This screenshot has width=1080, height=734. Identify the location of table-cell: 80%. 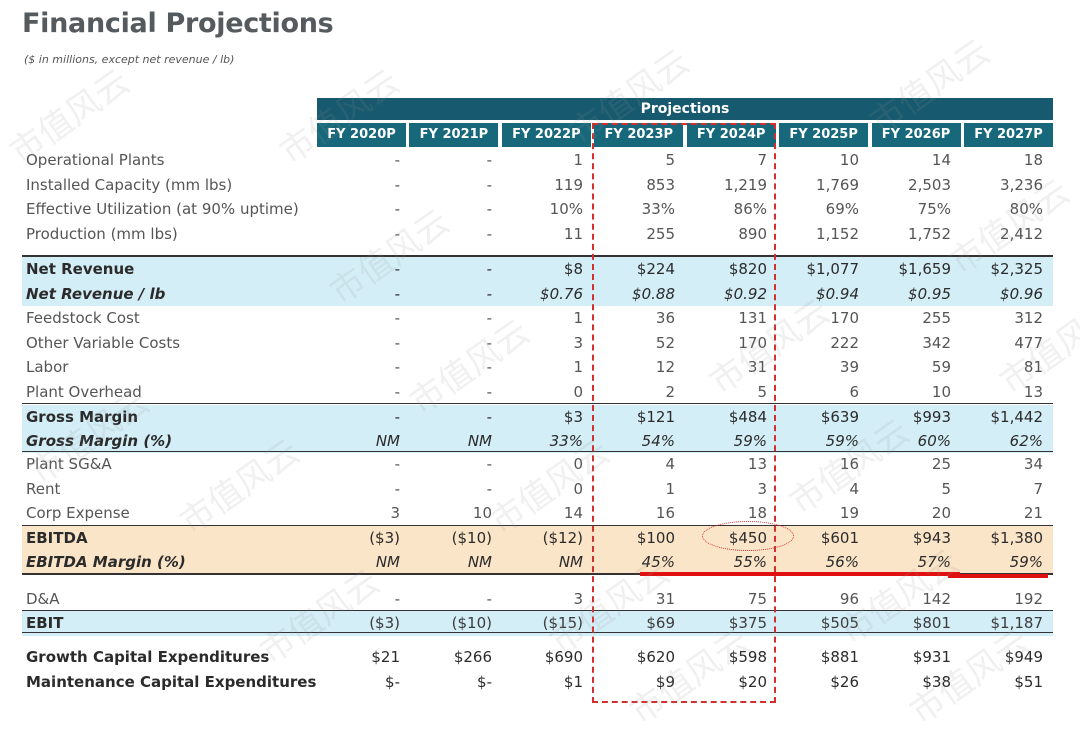
(1026, 209).